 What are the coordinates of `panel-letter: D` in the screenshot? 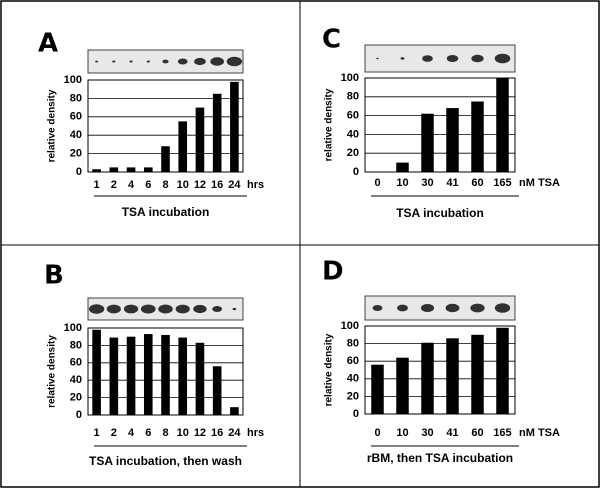 It's located at (333, 272).